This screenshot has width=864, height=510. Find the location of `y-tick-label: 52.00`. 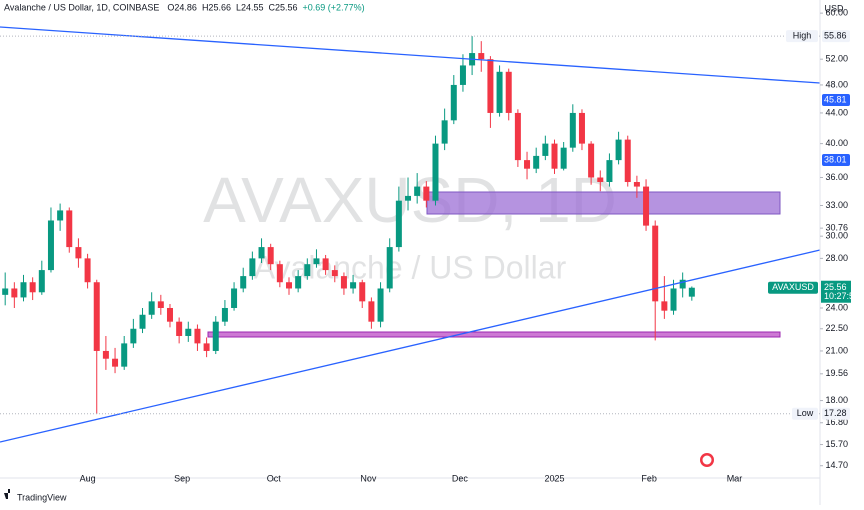

y-tick-label: 52.00 is located at coordinates (836, 59).